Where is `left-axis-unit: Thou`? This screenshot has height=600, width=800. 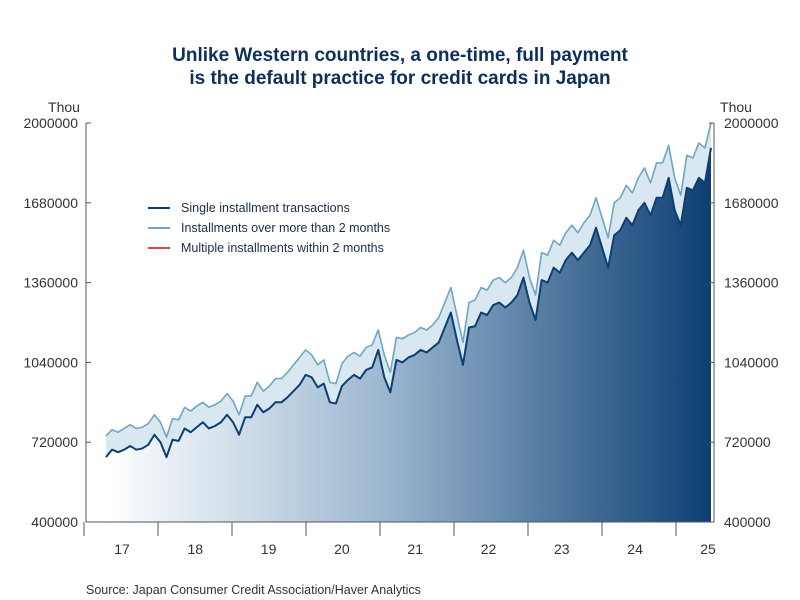 left-axis-unit: Thou is located at coordinates (64, 107).